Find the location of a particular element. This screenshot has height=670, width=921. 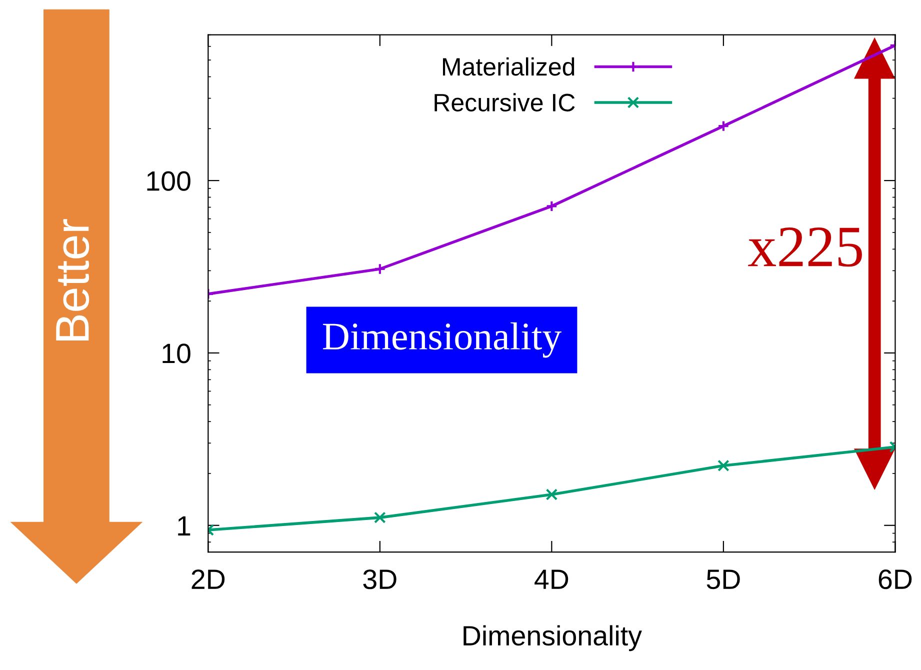

x-tick-label: 5D is located at coordinates (723, 580).